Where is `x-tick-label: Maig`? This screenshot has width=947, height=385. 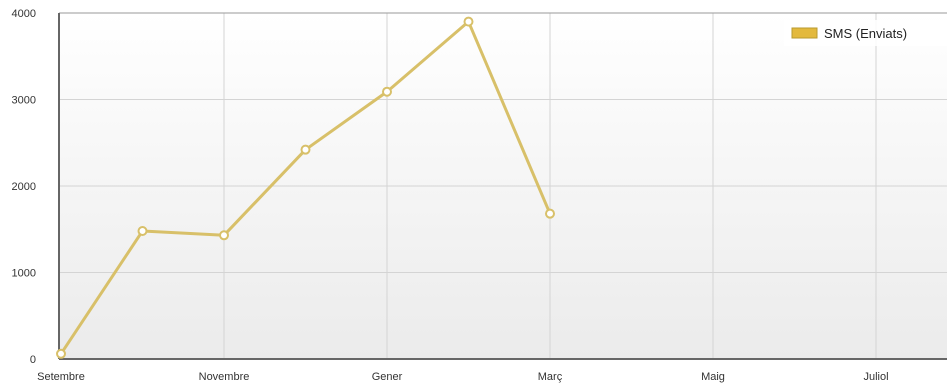
x-tick-label: Maig is located at coordinates (713, 377).